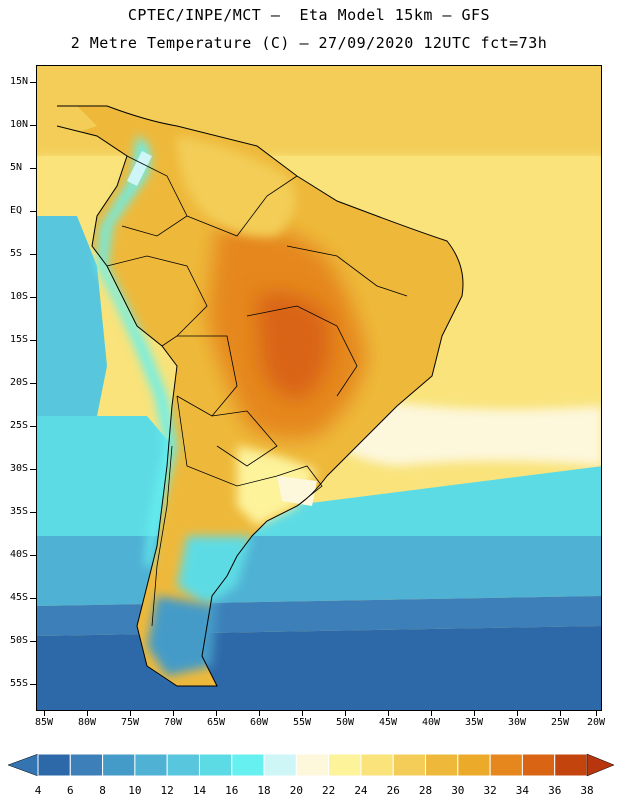 Image resolution: width=618 pixels, height=800 pixels. Describe the element at coordinates (244, 438) in the screenshot. I see `border-paraguay` at that location.